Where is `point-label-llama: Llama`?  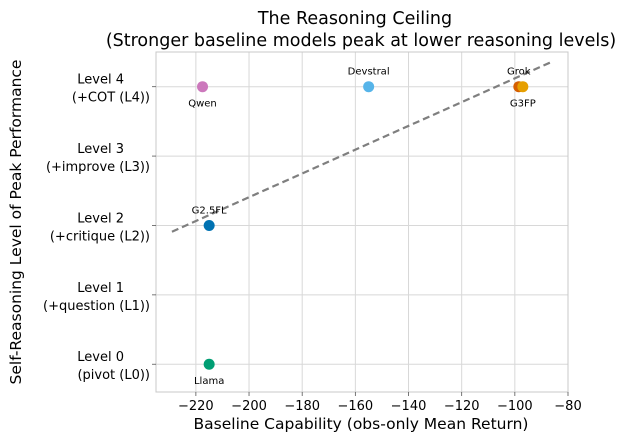 point-label-llama: Llama is located at coordinates (209, 381).